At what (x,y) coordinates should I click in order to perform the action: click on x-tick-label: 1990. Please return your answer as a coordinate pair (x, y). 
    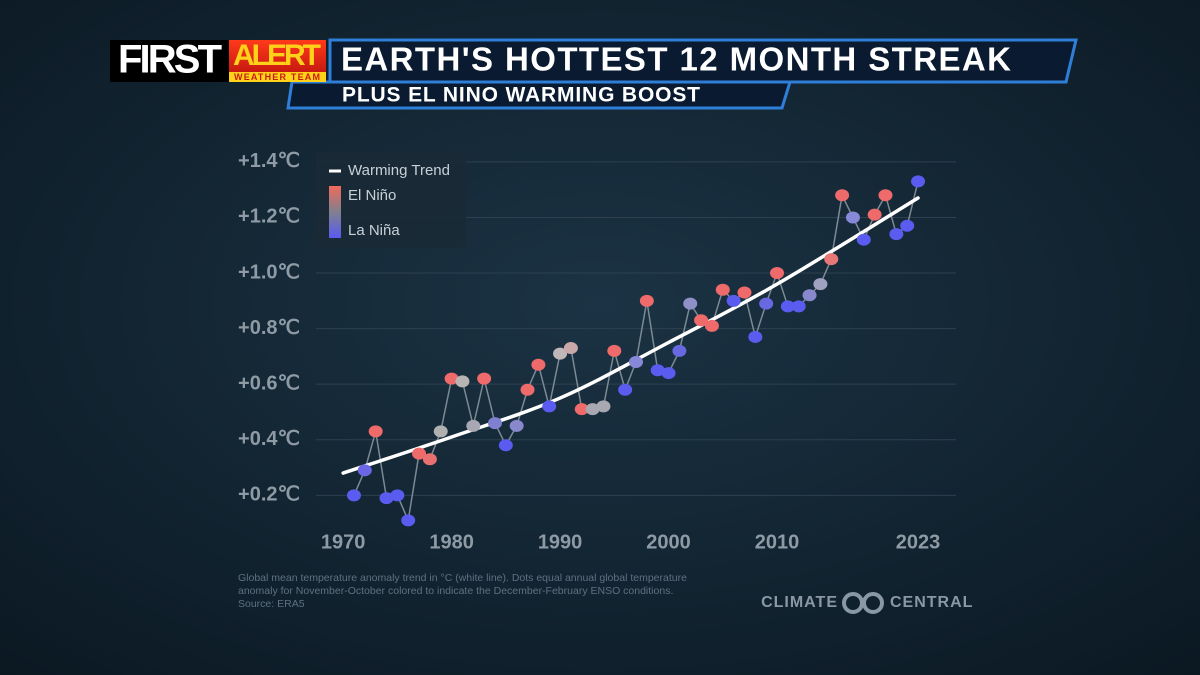
    Looking at the image, I should click on (560, 542).